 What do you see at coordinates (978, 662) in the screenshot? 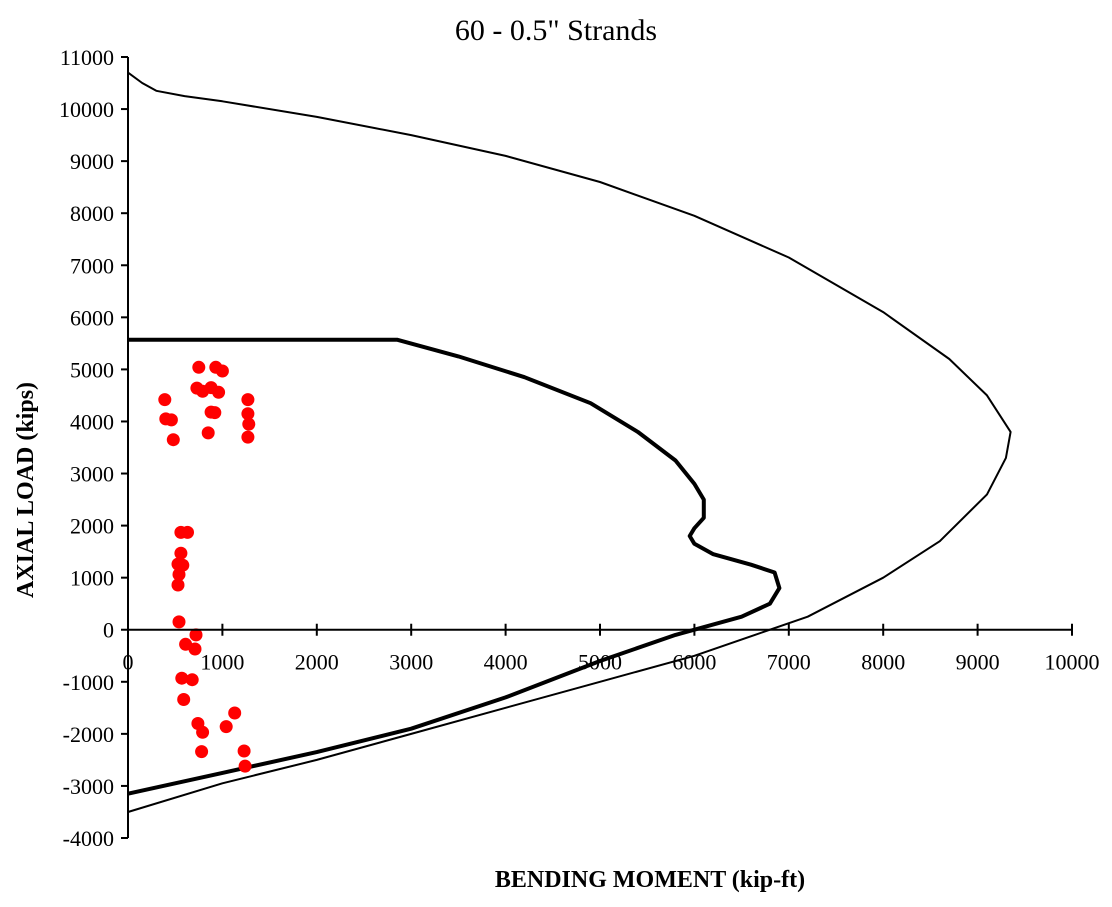
I see `x-tick-label: 9000` at bounding box center [978, 662].